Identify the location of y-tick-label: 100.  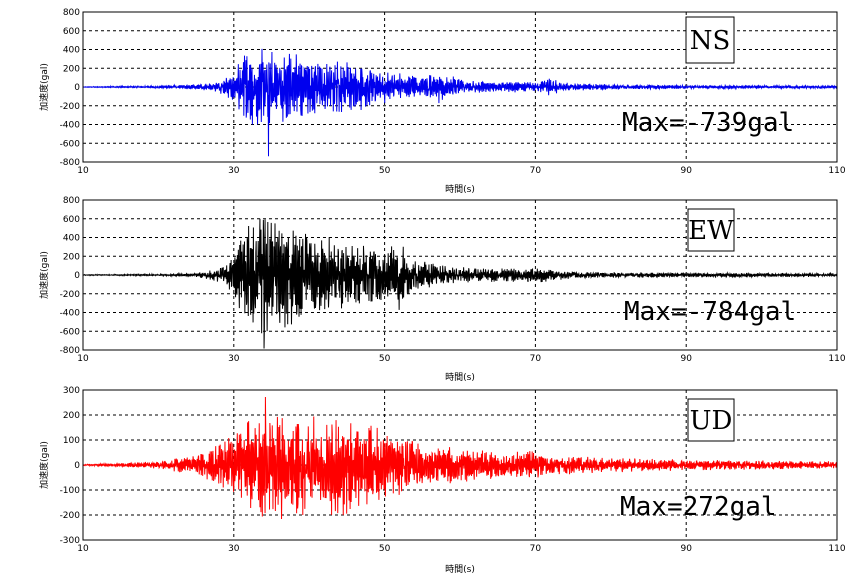
(71, 441).